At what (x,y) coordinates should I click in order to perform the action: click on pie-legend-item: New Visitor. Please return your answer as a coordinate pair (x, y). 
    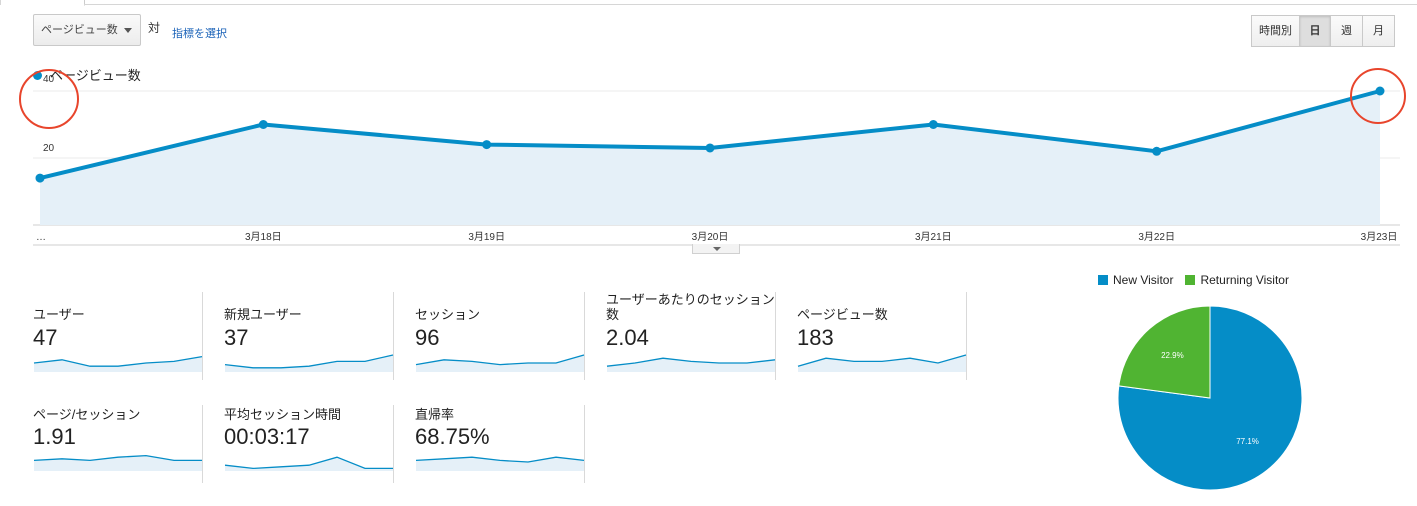
    Looking at the image, I should click on (1135, 280).